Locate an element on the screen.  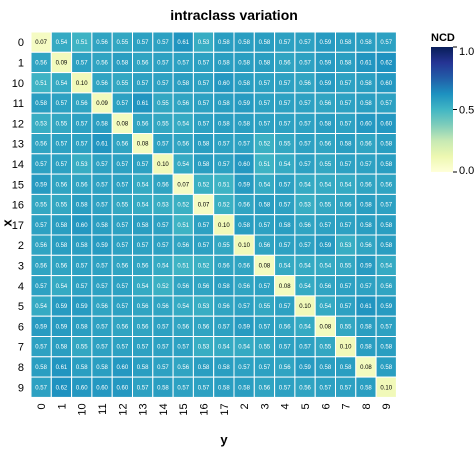
col-tick-label: 16 is located at coordinates (205, 409).